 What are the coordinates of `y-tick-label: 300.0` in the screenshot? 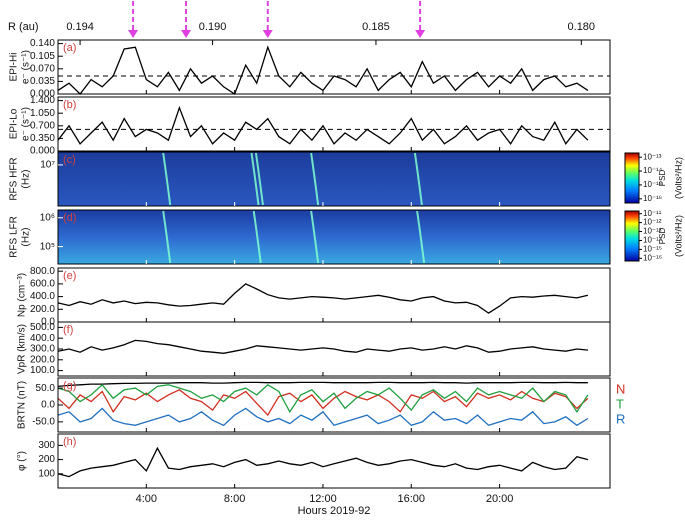 It's located at (42, 349).